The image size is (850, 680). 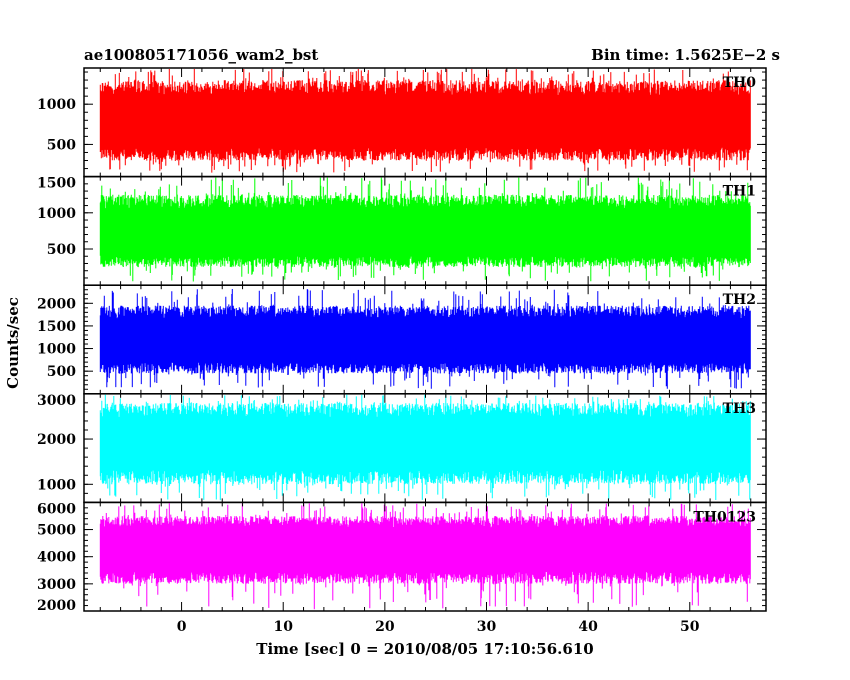 What do you see at coordinates (487, 627) in the screenshot?
I see `x-tick-label: 30` at bounding box center [487, 627].